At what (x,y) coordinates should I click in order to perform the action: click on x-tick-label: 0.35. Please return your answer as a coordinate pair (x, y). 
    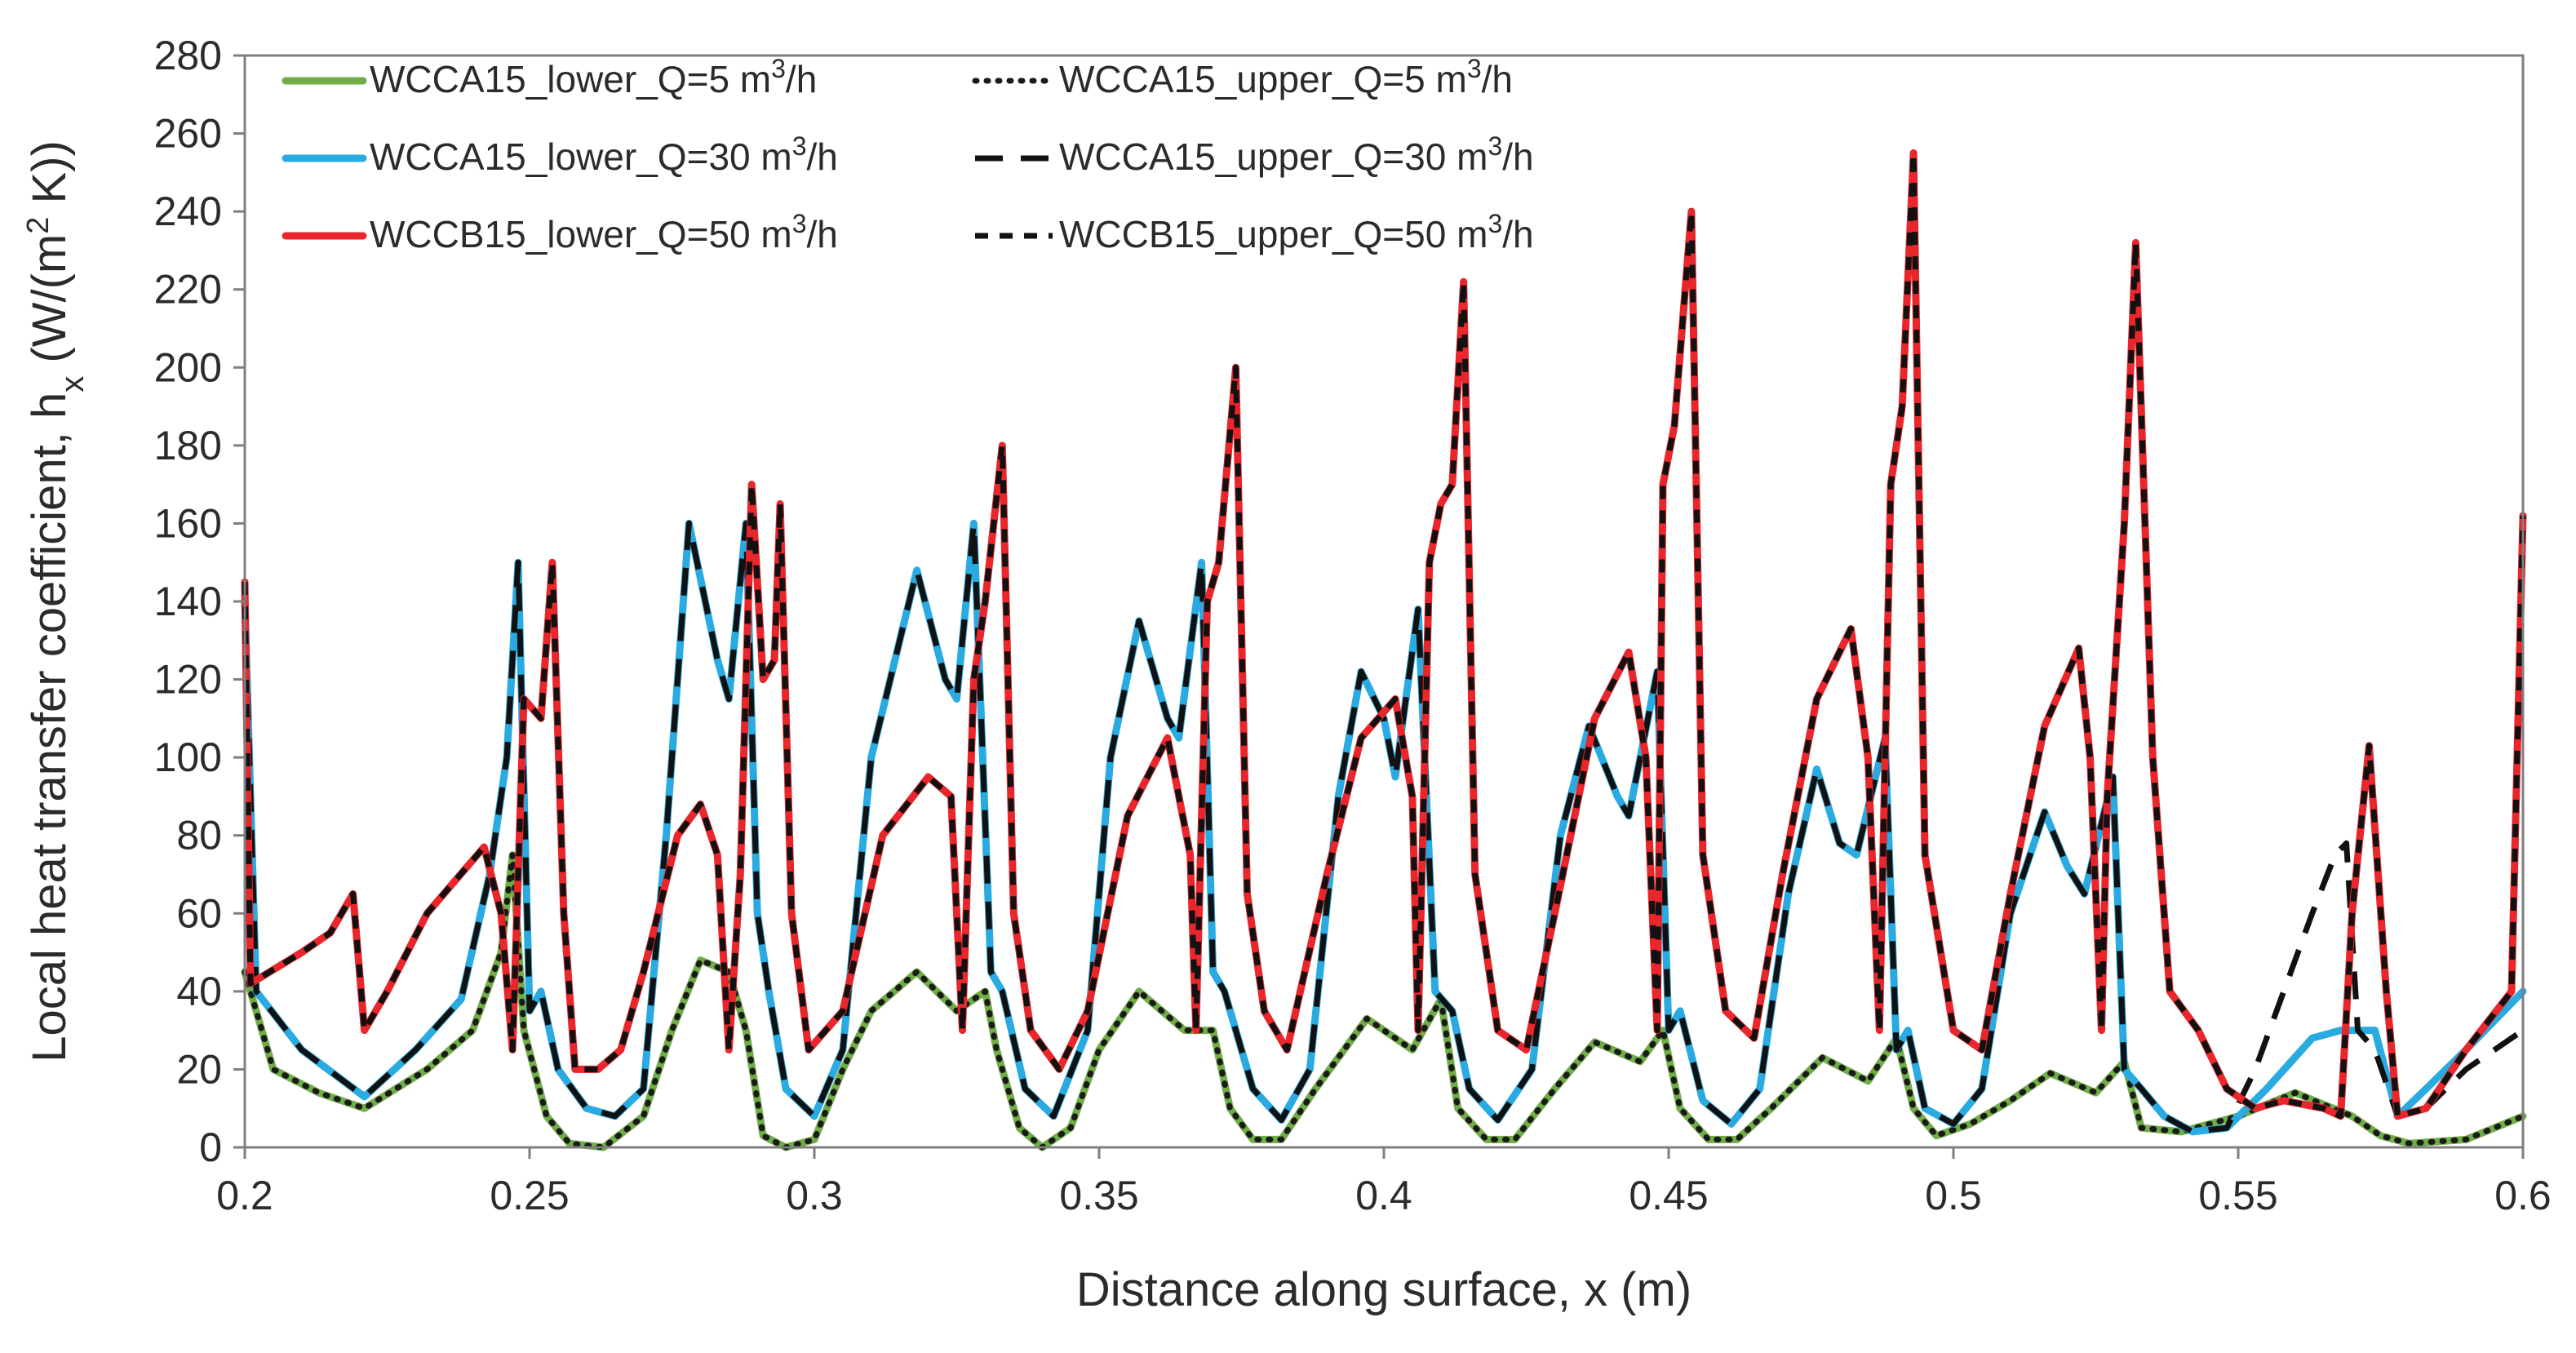
    Looking at the image, I should click on (1098, 1195).